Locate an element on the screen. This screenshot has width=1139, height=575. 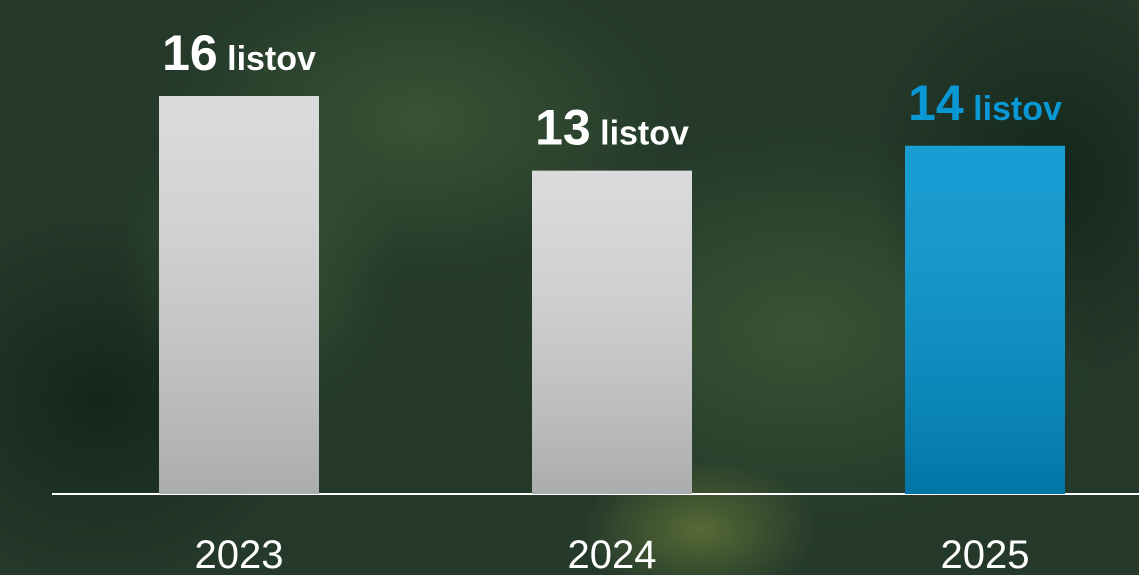
x-tick-label: 2025 is located at coordinates (985, 554).